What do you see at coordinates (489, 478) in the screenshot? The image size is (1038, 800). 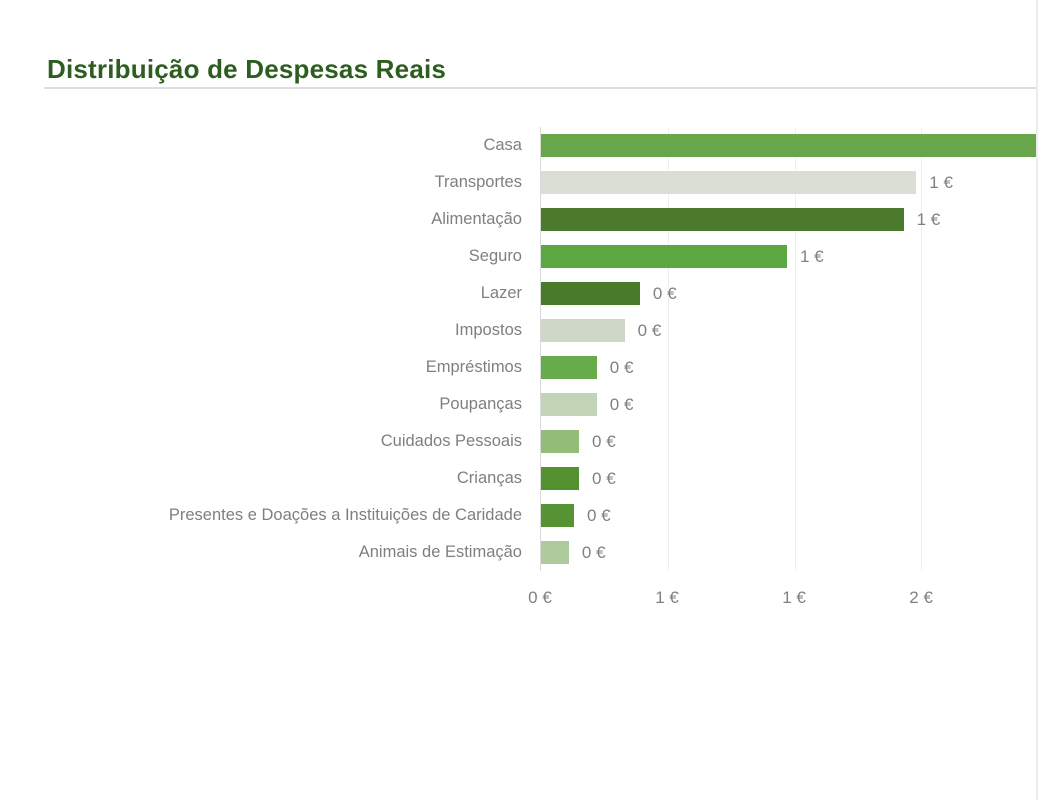 I see `category-label: Crianças` at bounding box center [489, 478].